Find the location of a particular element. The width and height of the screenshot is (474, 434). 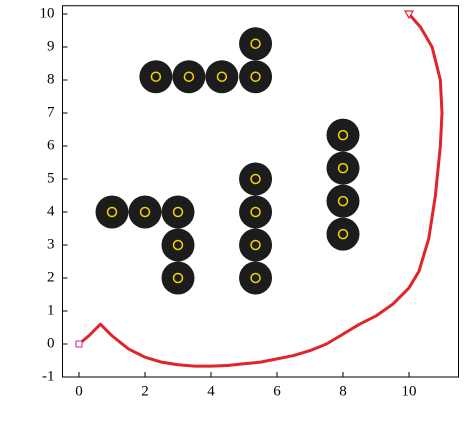

y-tick-label: 10 is located at coordinates (47, 13).